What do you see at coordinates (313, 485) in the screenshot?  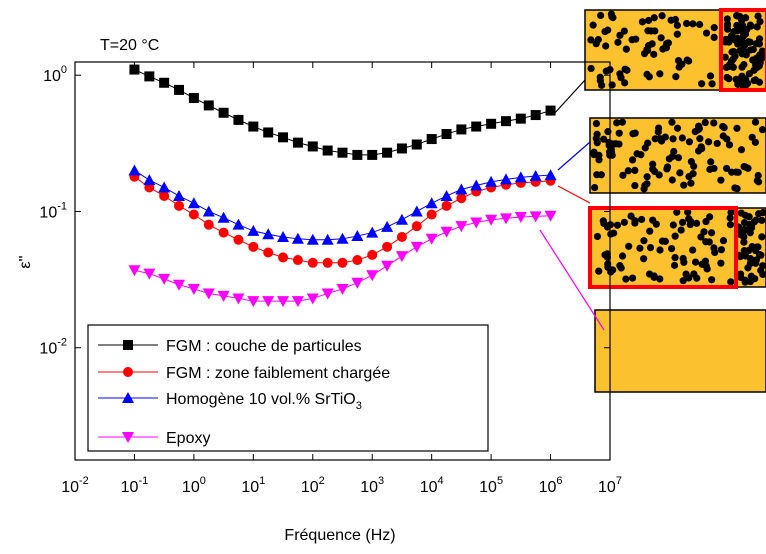 I see `x-tick-label: 10²` at bounding box center [313, 485].